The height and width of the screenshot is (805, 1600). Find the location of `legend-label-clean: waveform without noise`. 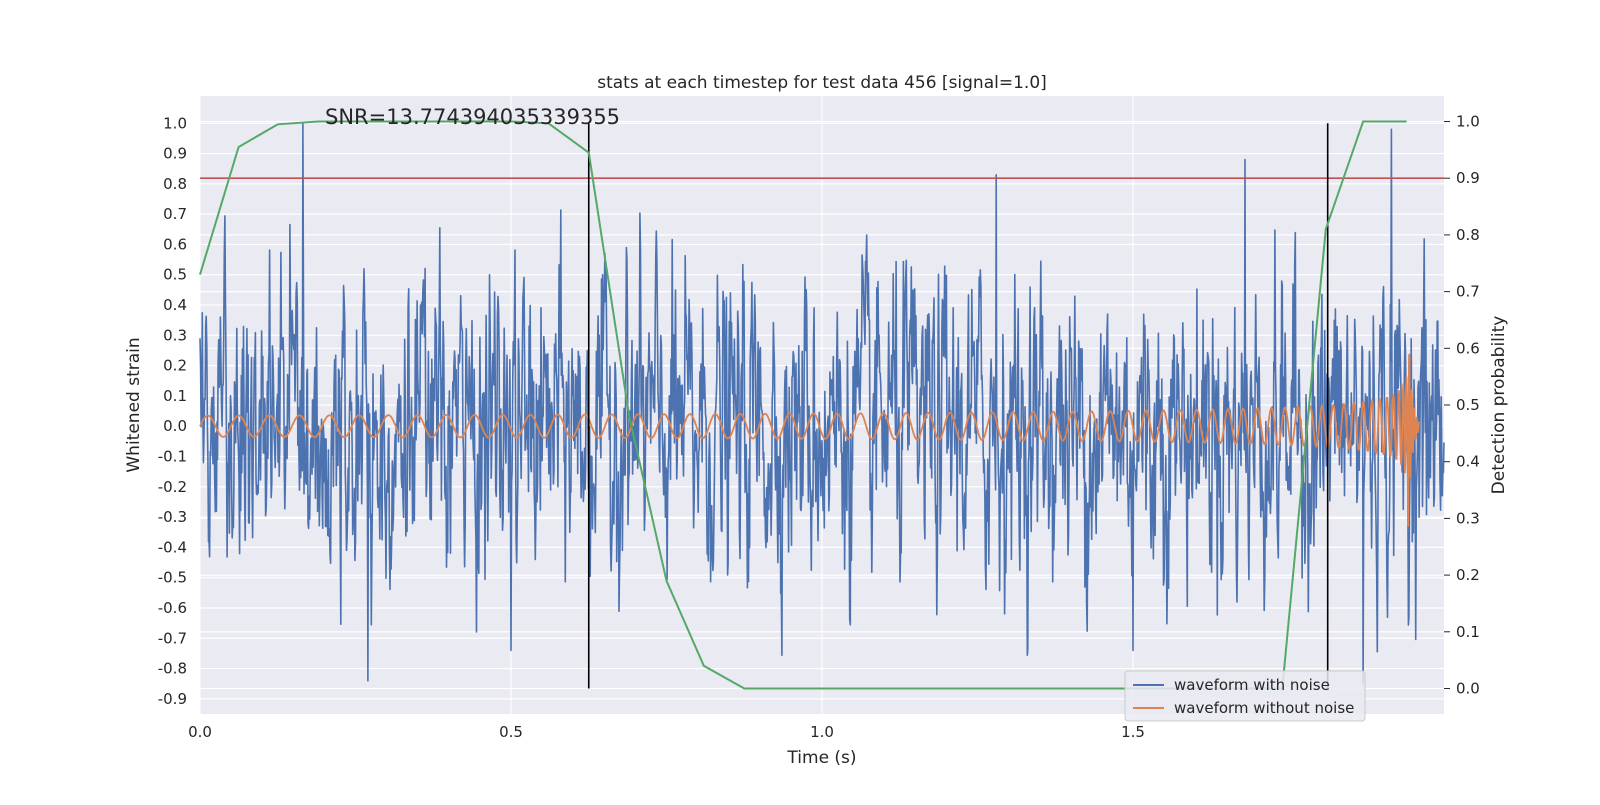

legend-label-clean: waveform without noise is located at coordinates (1264, 708).